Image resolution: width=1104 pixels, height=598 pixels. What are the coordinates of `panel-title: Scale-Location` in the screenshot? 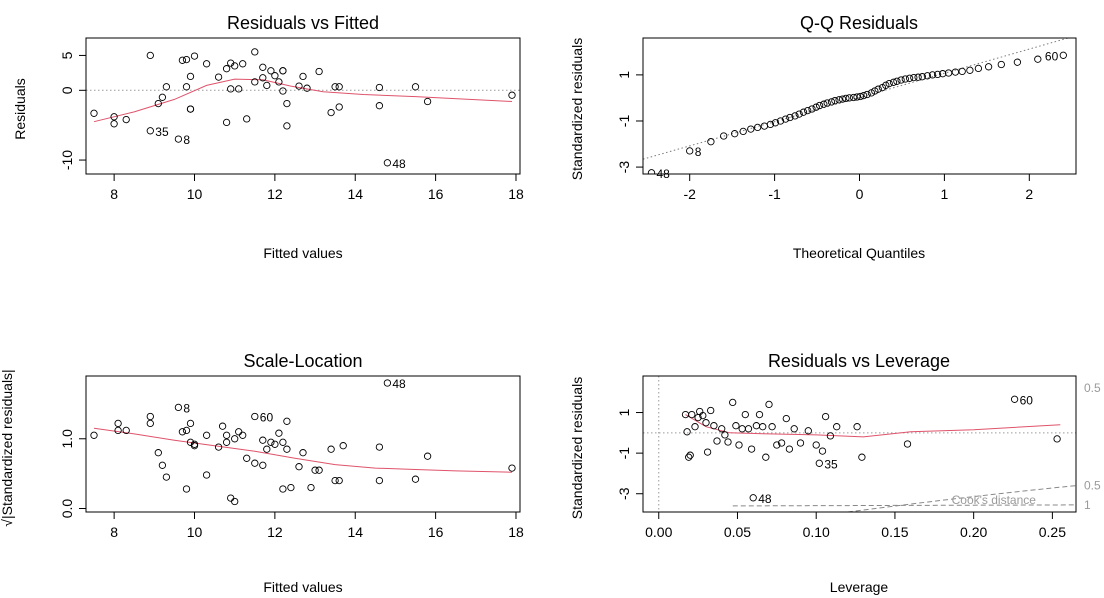 It's located at (302, 361).